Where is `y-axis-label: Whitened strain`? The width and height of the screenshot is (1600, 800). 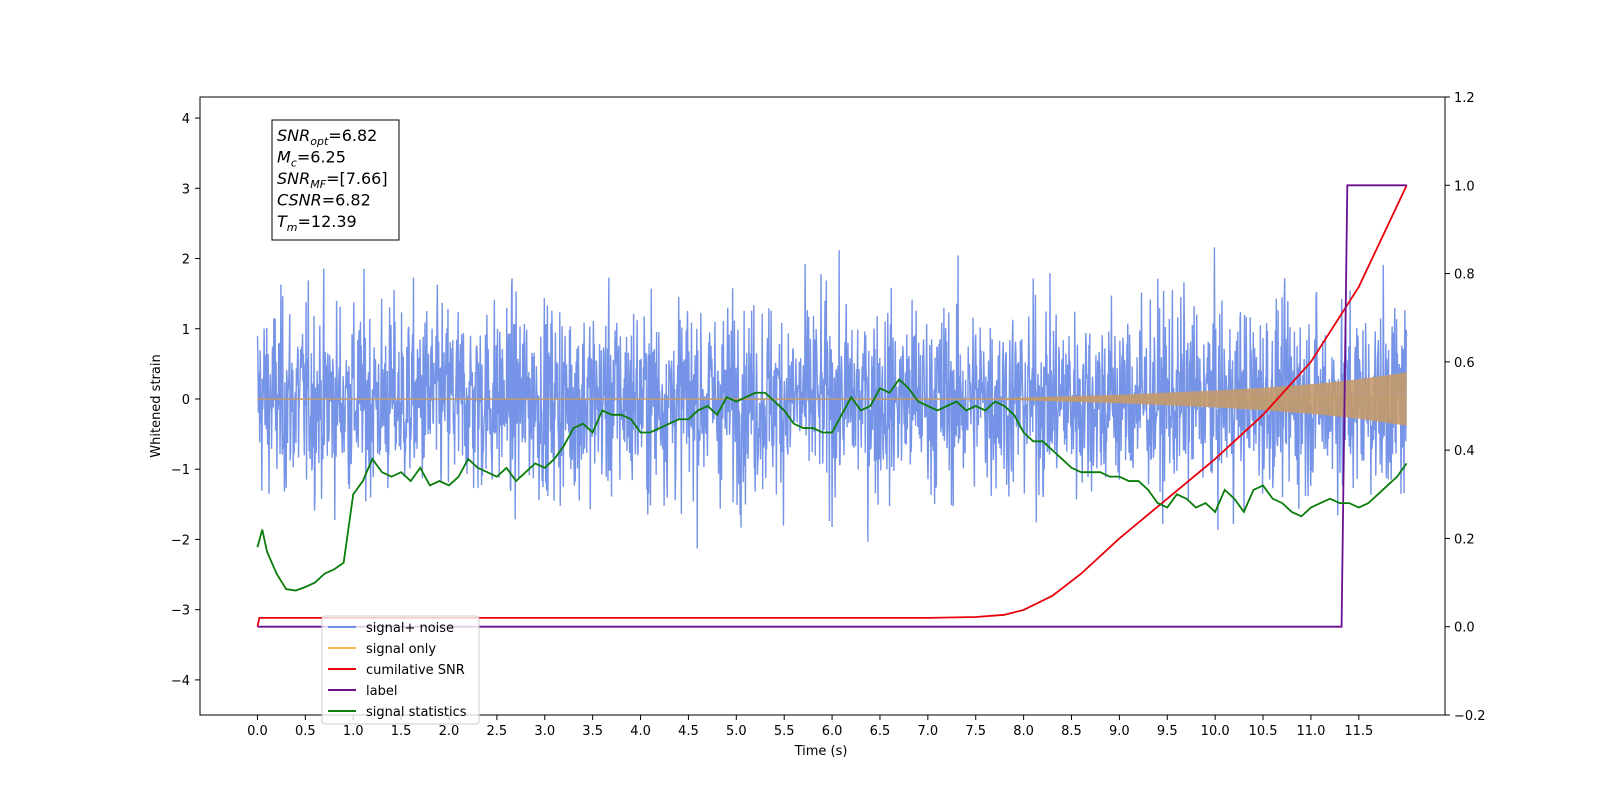 y-axis-label: Whitened strain is located at coordinates (156, 405).